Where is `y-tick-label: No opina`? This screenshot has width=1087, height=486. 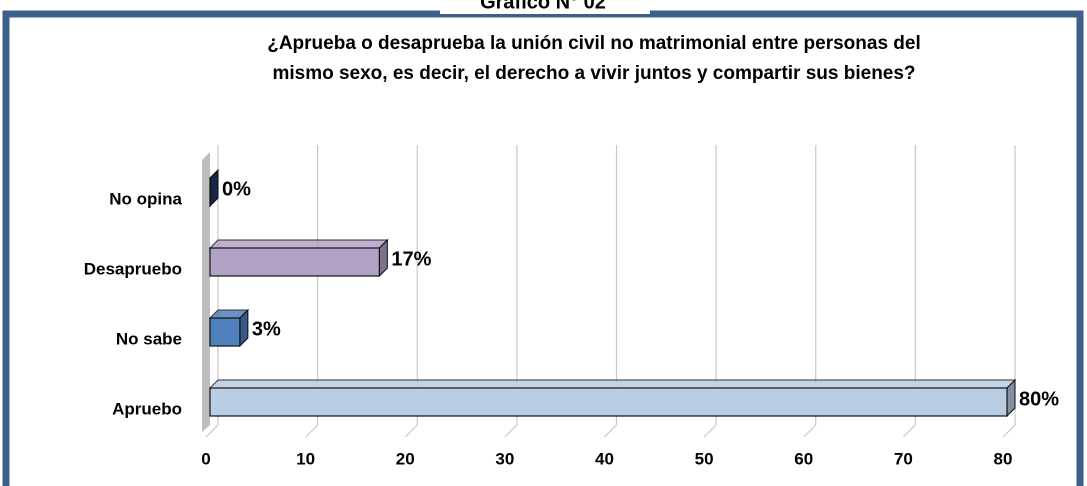
y-tick-label: No opina is located at coordinates (145, 198).